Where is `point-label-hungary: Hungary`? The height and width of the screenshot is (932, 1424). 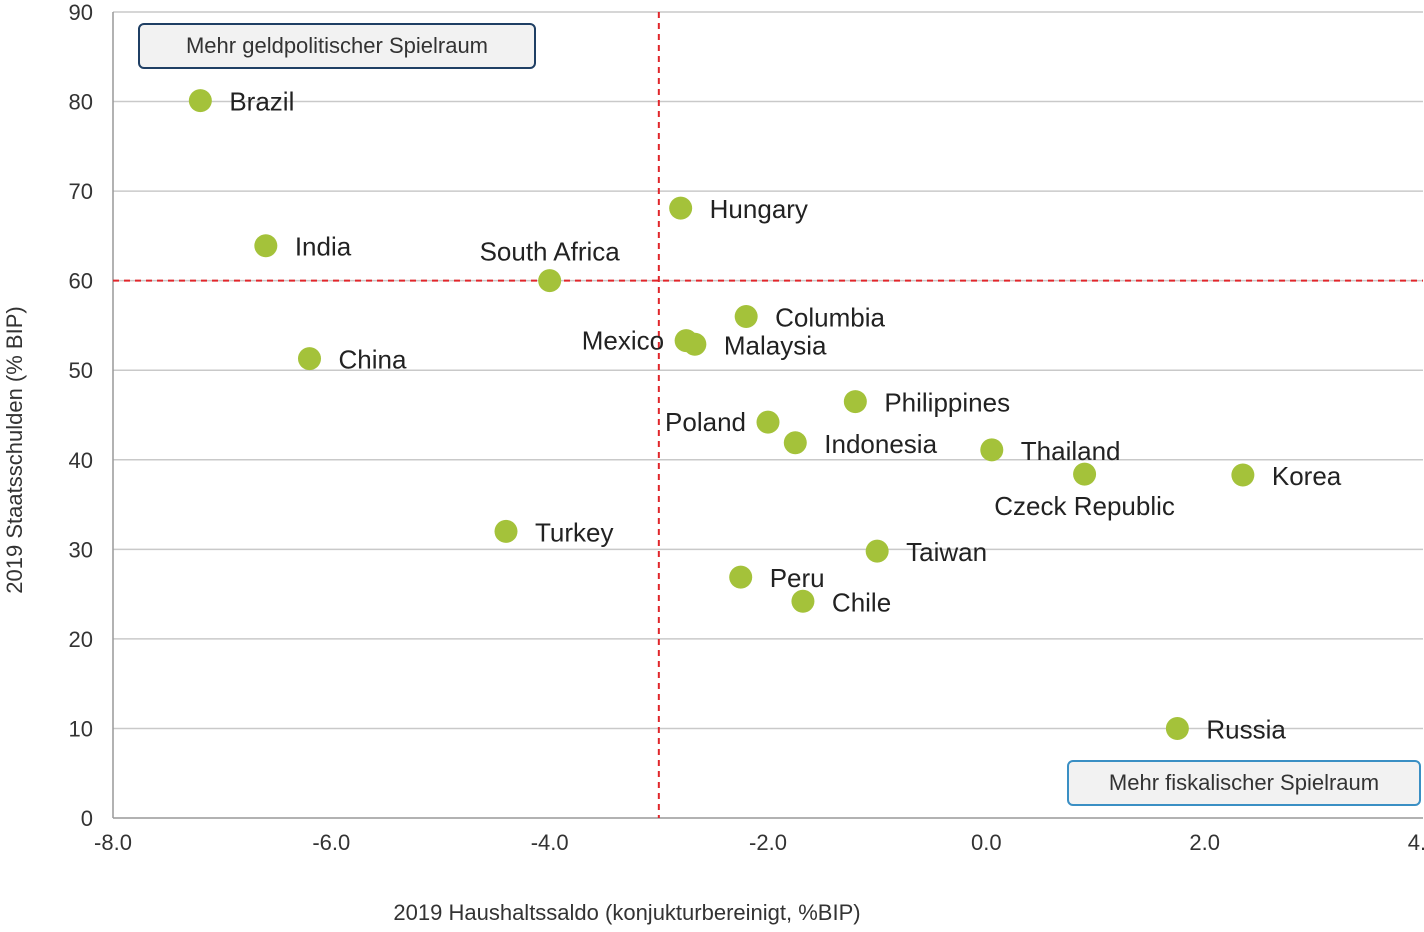 point-label-hungary: Hungary is located at coordinates (759, 209).